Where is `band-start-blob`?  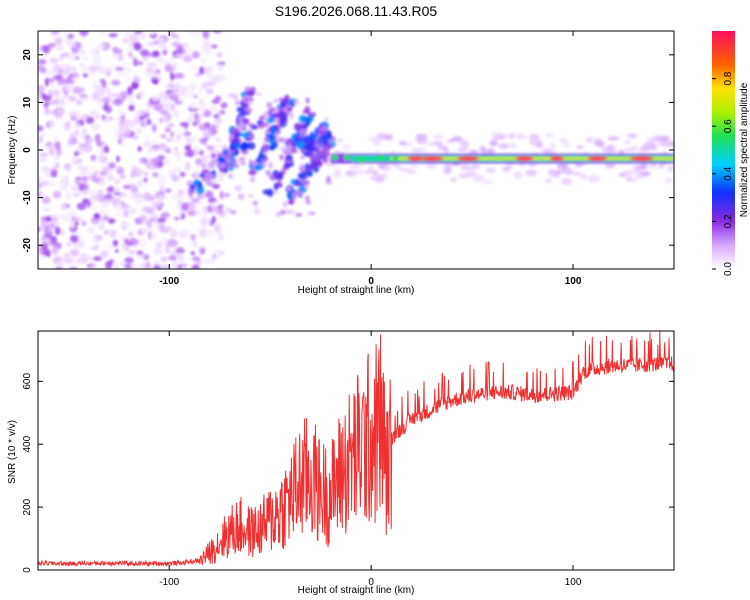
band-start-blob is located at coordinates (346, 157).